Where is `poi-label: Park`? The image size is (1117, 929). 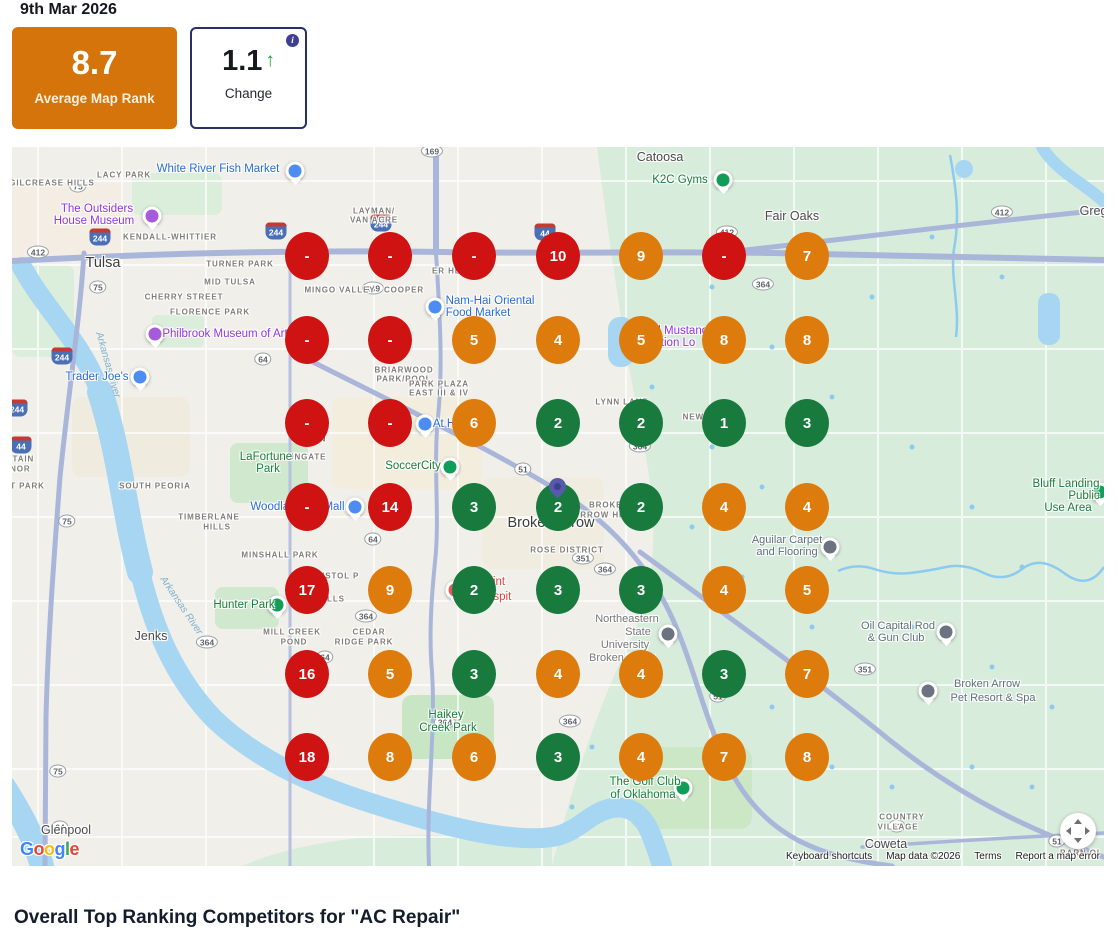 poi-label: Park is located at coordinates (268, 469).